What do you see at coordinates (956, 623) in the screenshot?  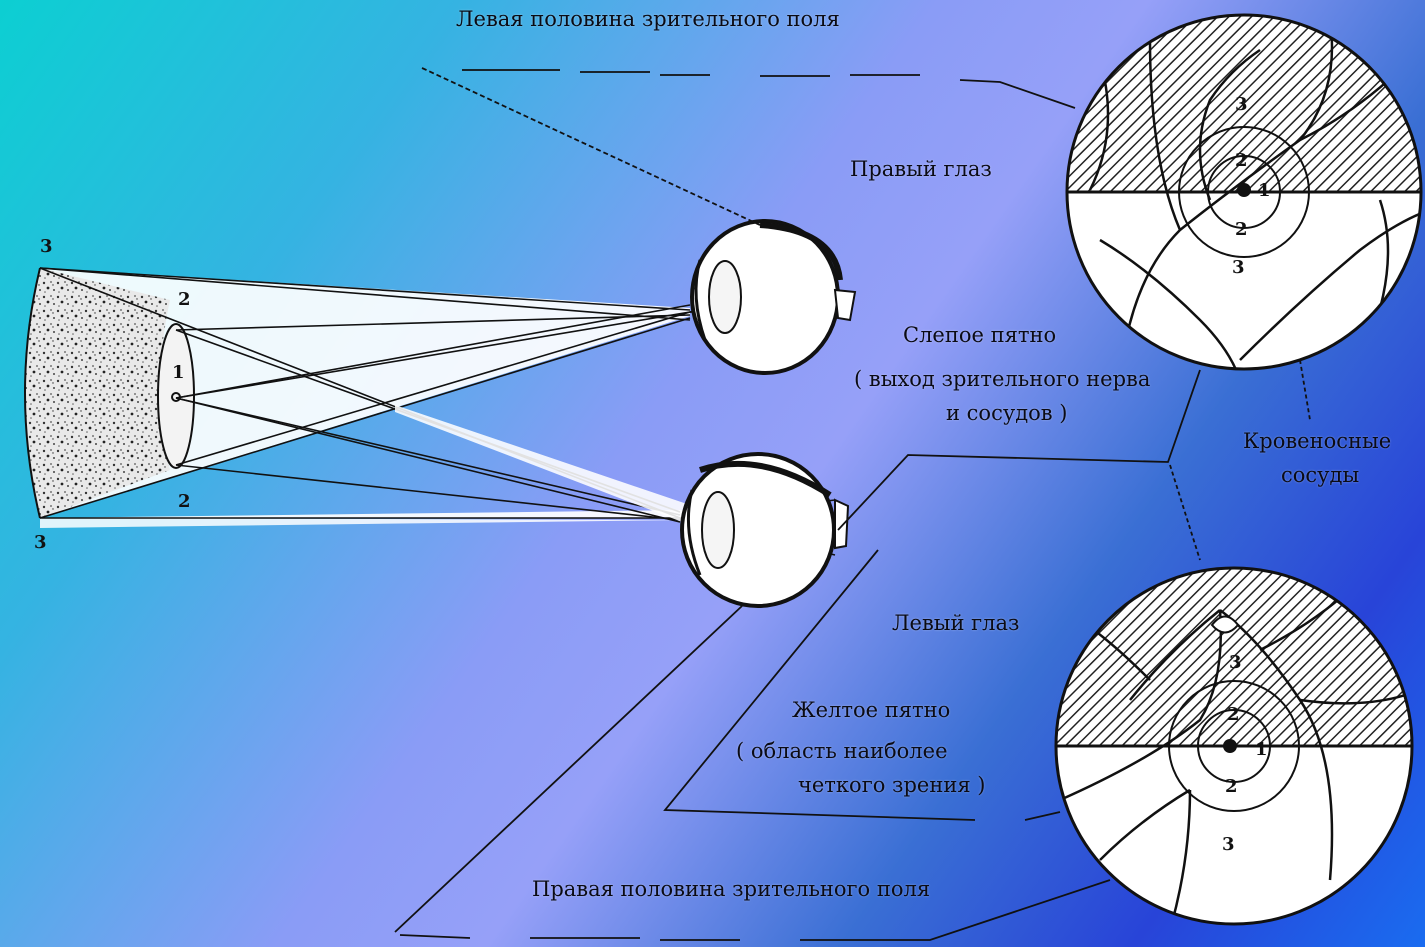 I see `label-left-eye: Левый глаз` at bounding box center [956, 623].